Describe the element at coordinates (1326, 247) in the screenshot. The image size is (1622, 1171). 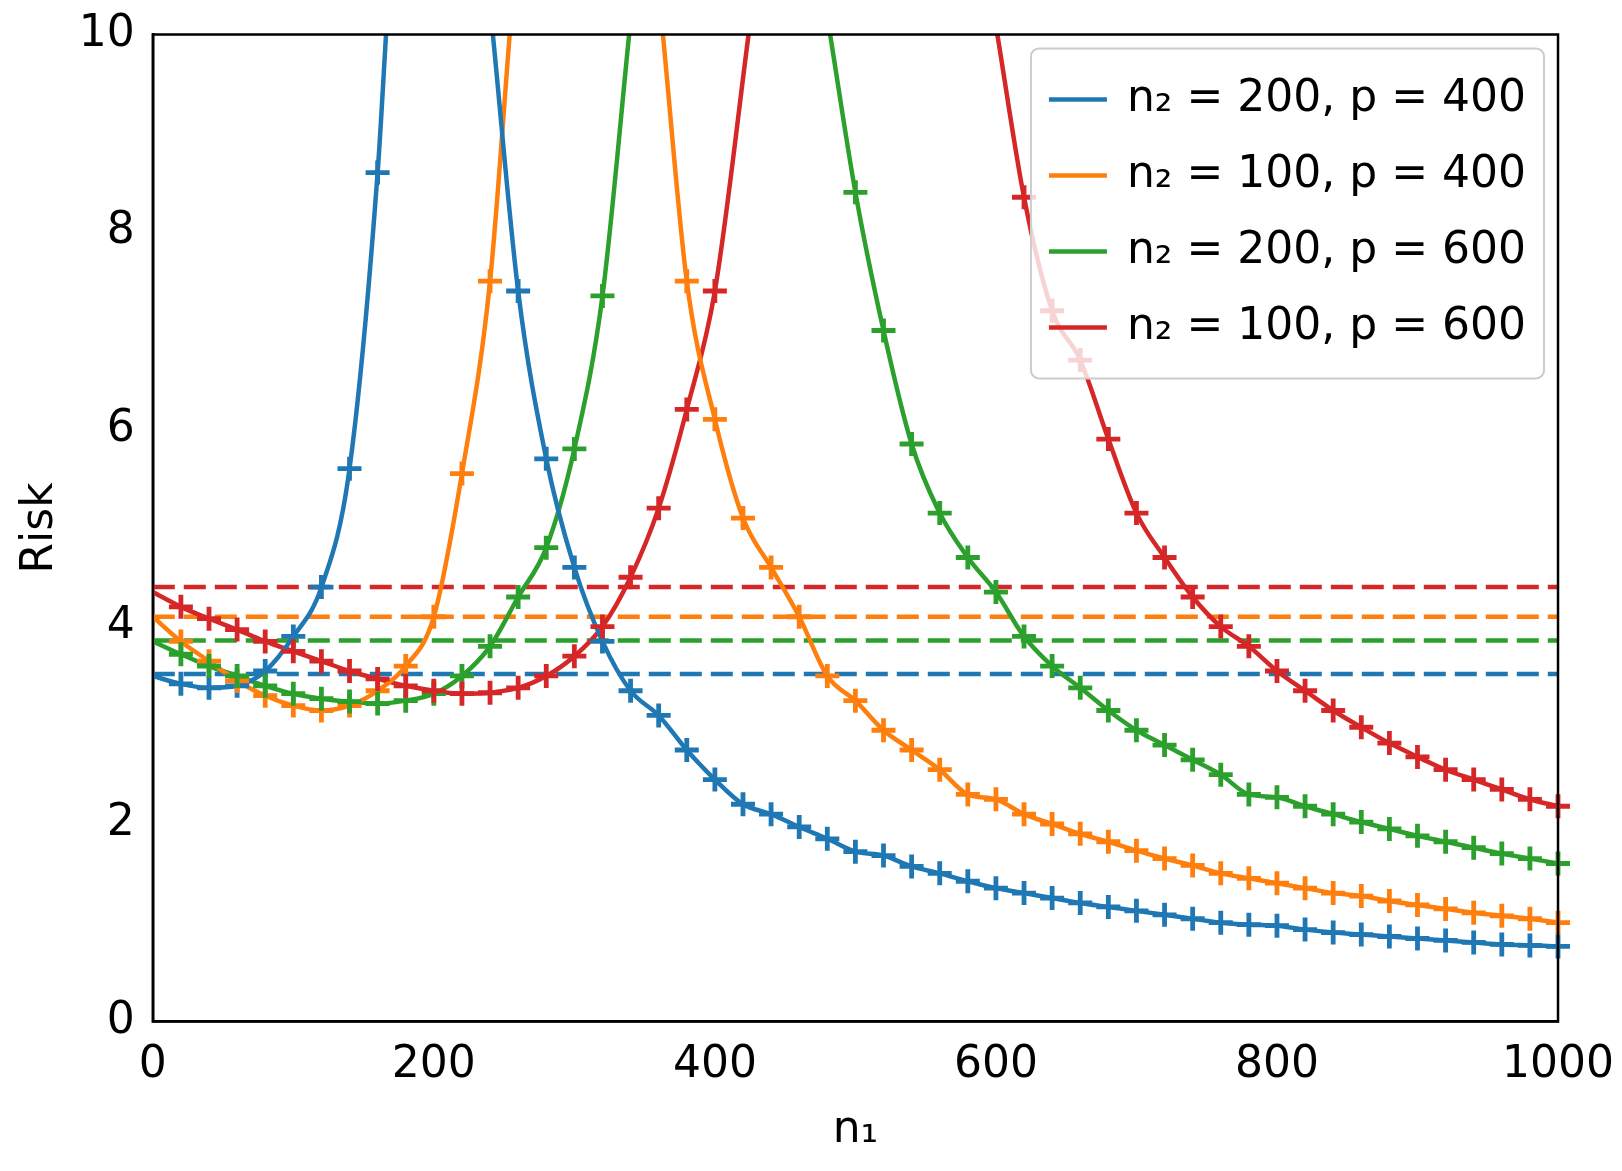
I see `legend-label: n₂ = 200, p = 600` at that location.